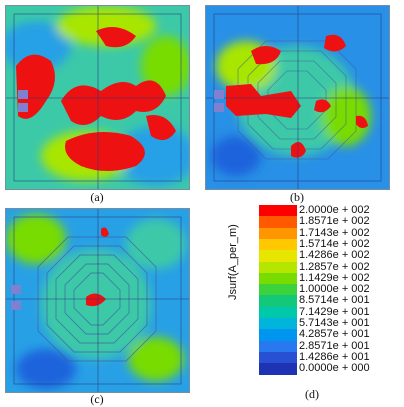 The height and width of the screenshot is (407, 404). I want to click on legend-label: 1.2857e + 002, so click(334, 266).